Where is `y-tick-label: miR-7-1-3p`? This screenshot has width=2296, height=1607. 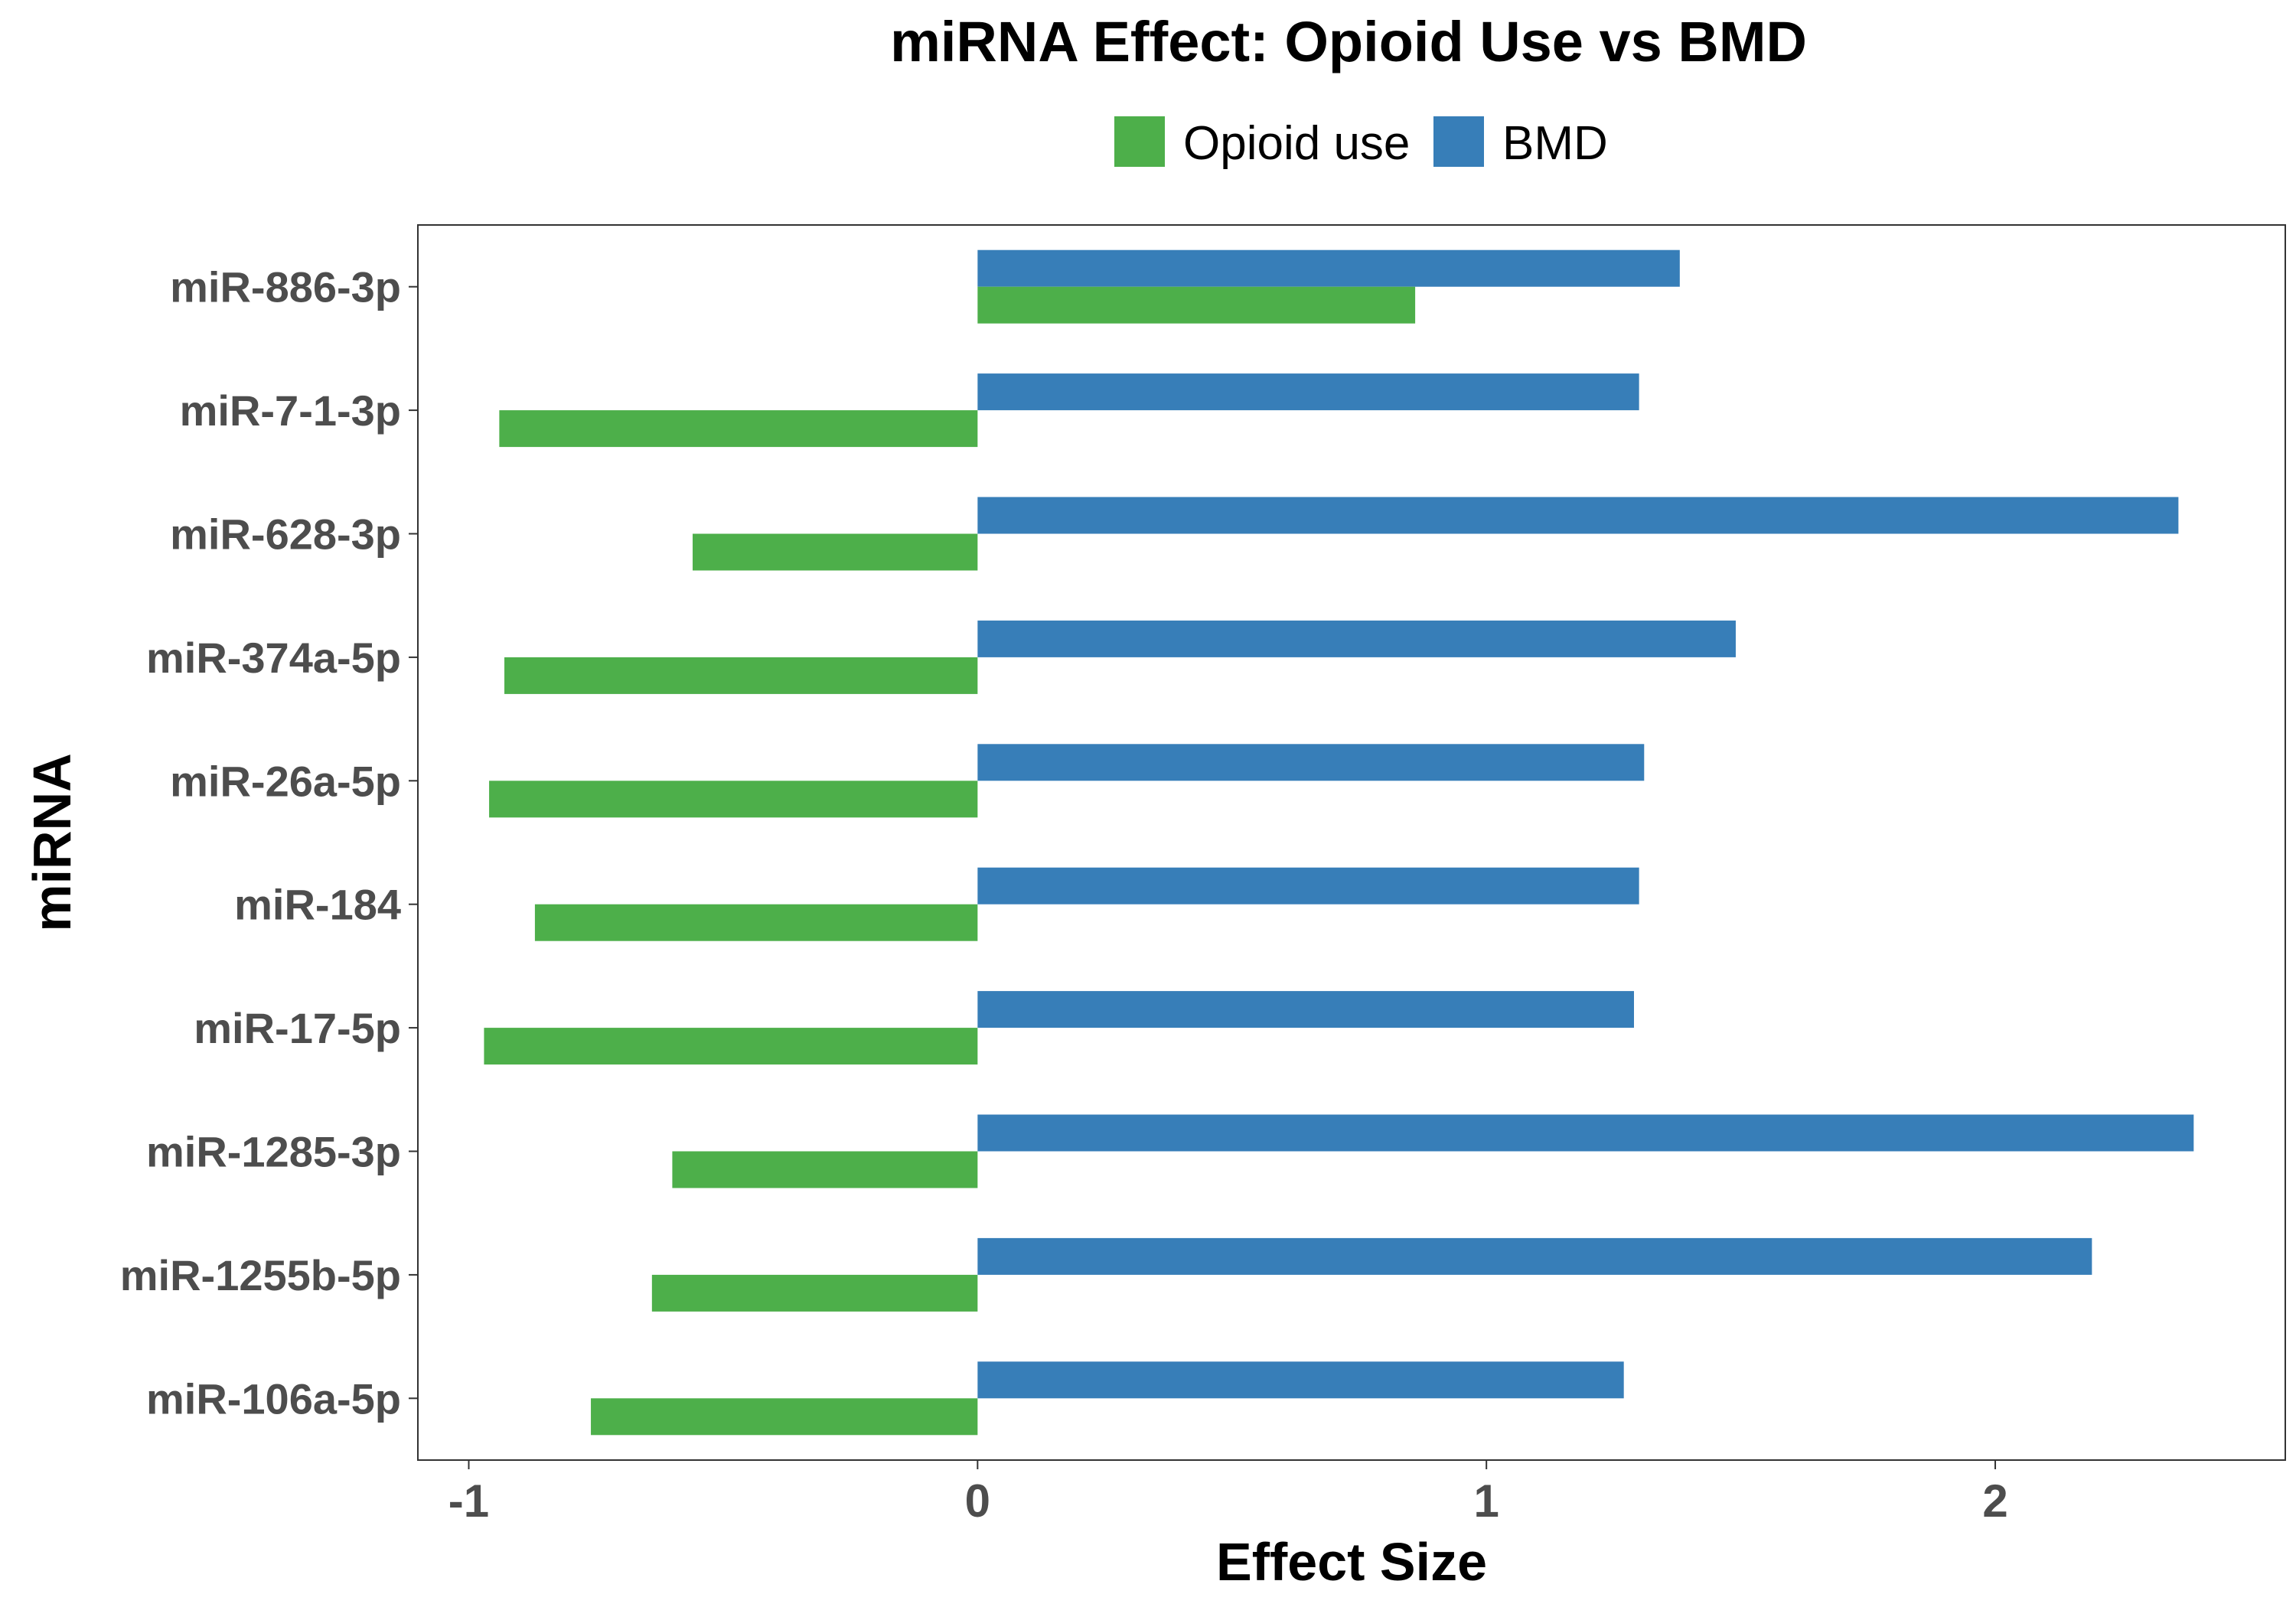 y-tick-label: miR-7-1-3p is located at coordinates (290, 410).